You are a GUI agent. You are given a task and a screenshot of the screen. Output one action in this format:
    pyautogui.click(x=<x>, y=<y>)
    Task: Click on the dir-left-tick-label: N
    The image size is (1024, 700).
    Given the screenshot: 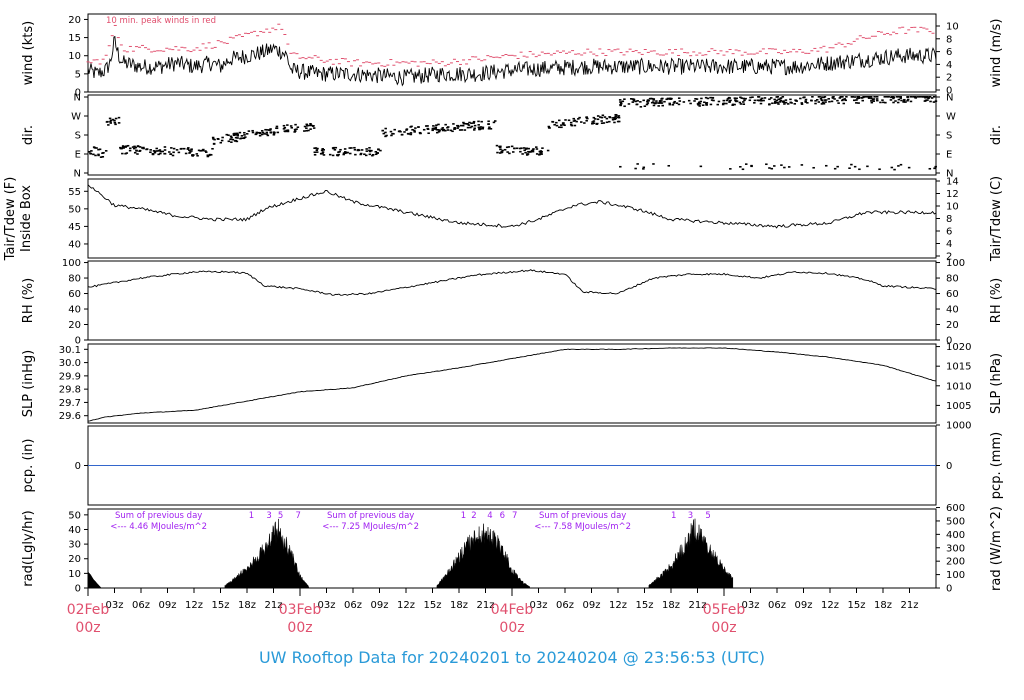 What is the action you would take?
    pyautogui.click(x=77, y=174)
    